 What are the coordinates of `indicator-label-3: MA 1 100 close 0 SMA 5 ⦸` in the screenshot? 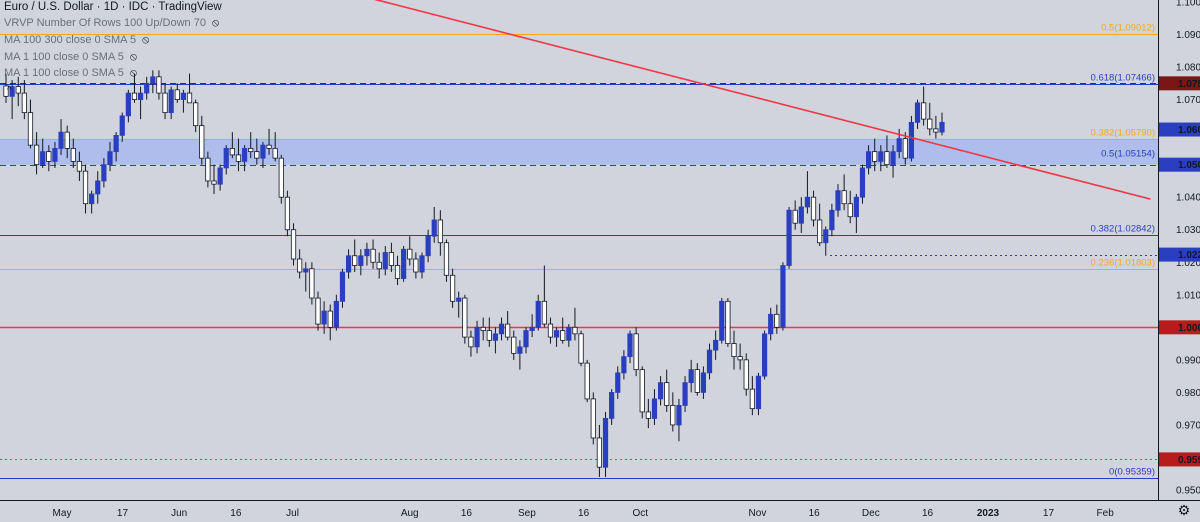 It's located at (70, 57).